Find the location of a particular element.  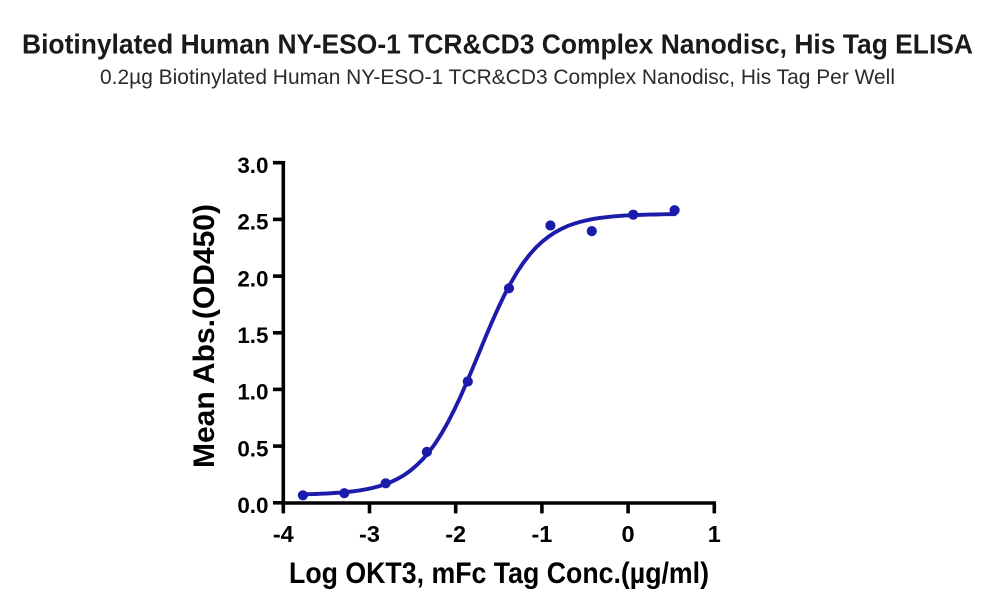

svg-text: -2 is located at coordinates (455, 534).